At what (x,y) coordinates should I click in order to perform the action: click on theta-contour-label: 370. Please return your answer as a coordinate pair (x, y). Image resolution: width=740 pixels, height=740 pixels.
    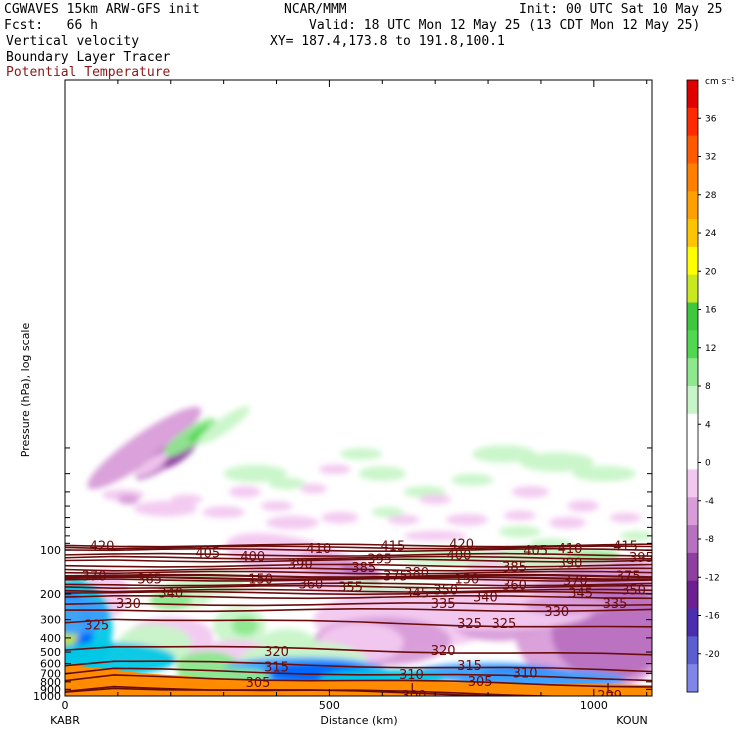
    Looking at the image, I should click on (575, 581).